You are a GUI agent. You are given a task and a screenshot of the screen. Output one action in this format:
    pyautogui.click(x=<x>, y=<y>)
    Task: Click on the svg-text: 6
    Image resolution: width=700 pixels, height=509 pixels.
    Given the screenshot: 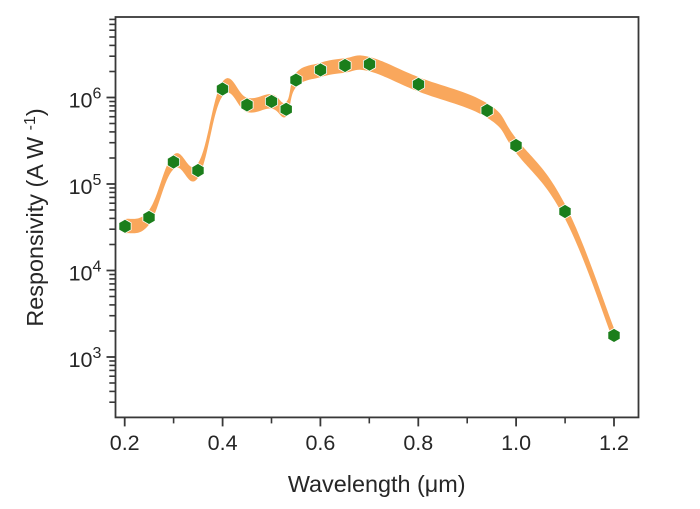 What is the action you would take?
    pyautogui.click(x=97, y=94)
    